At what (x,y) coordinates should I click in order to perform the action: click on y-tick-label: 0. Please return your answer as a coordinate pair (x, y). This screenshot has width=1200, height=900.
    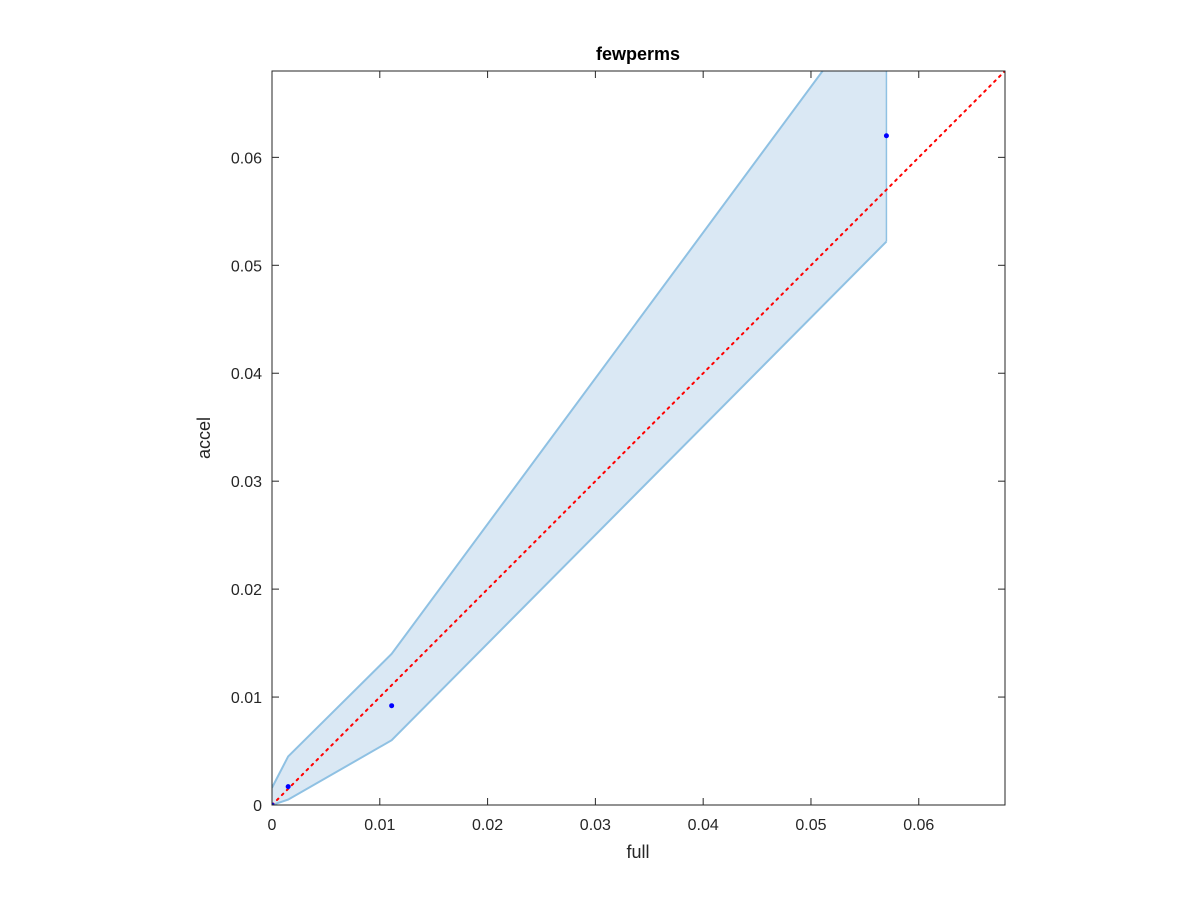
    Looking at the image, I should click on (257, 806).